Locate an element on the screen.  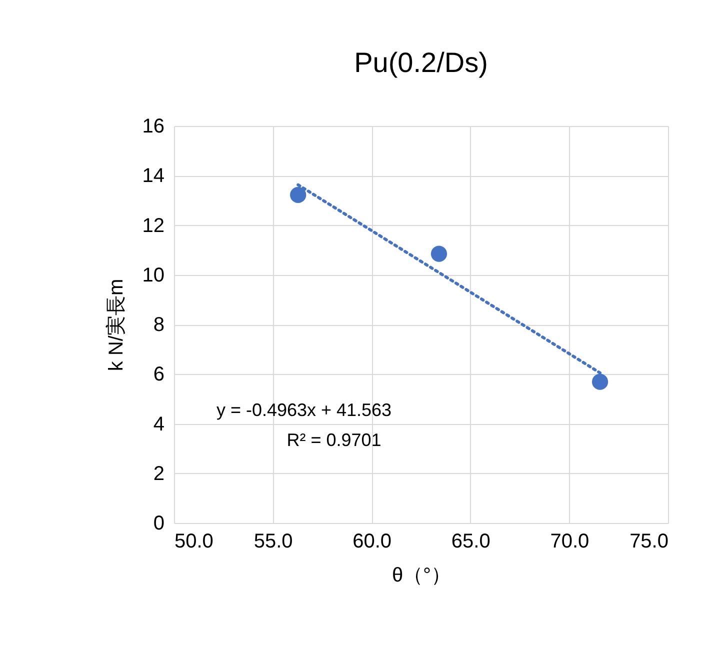
y-tick-label: 10 is located at coordinates (153, 275).